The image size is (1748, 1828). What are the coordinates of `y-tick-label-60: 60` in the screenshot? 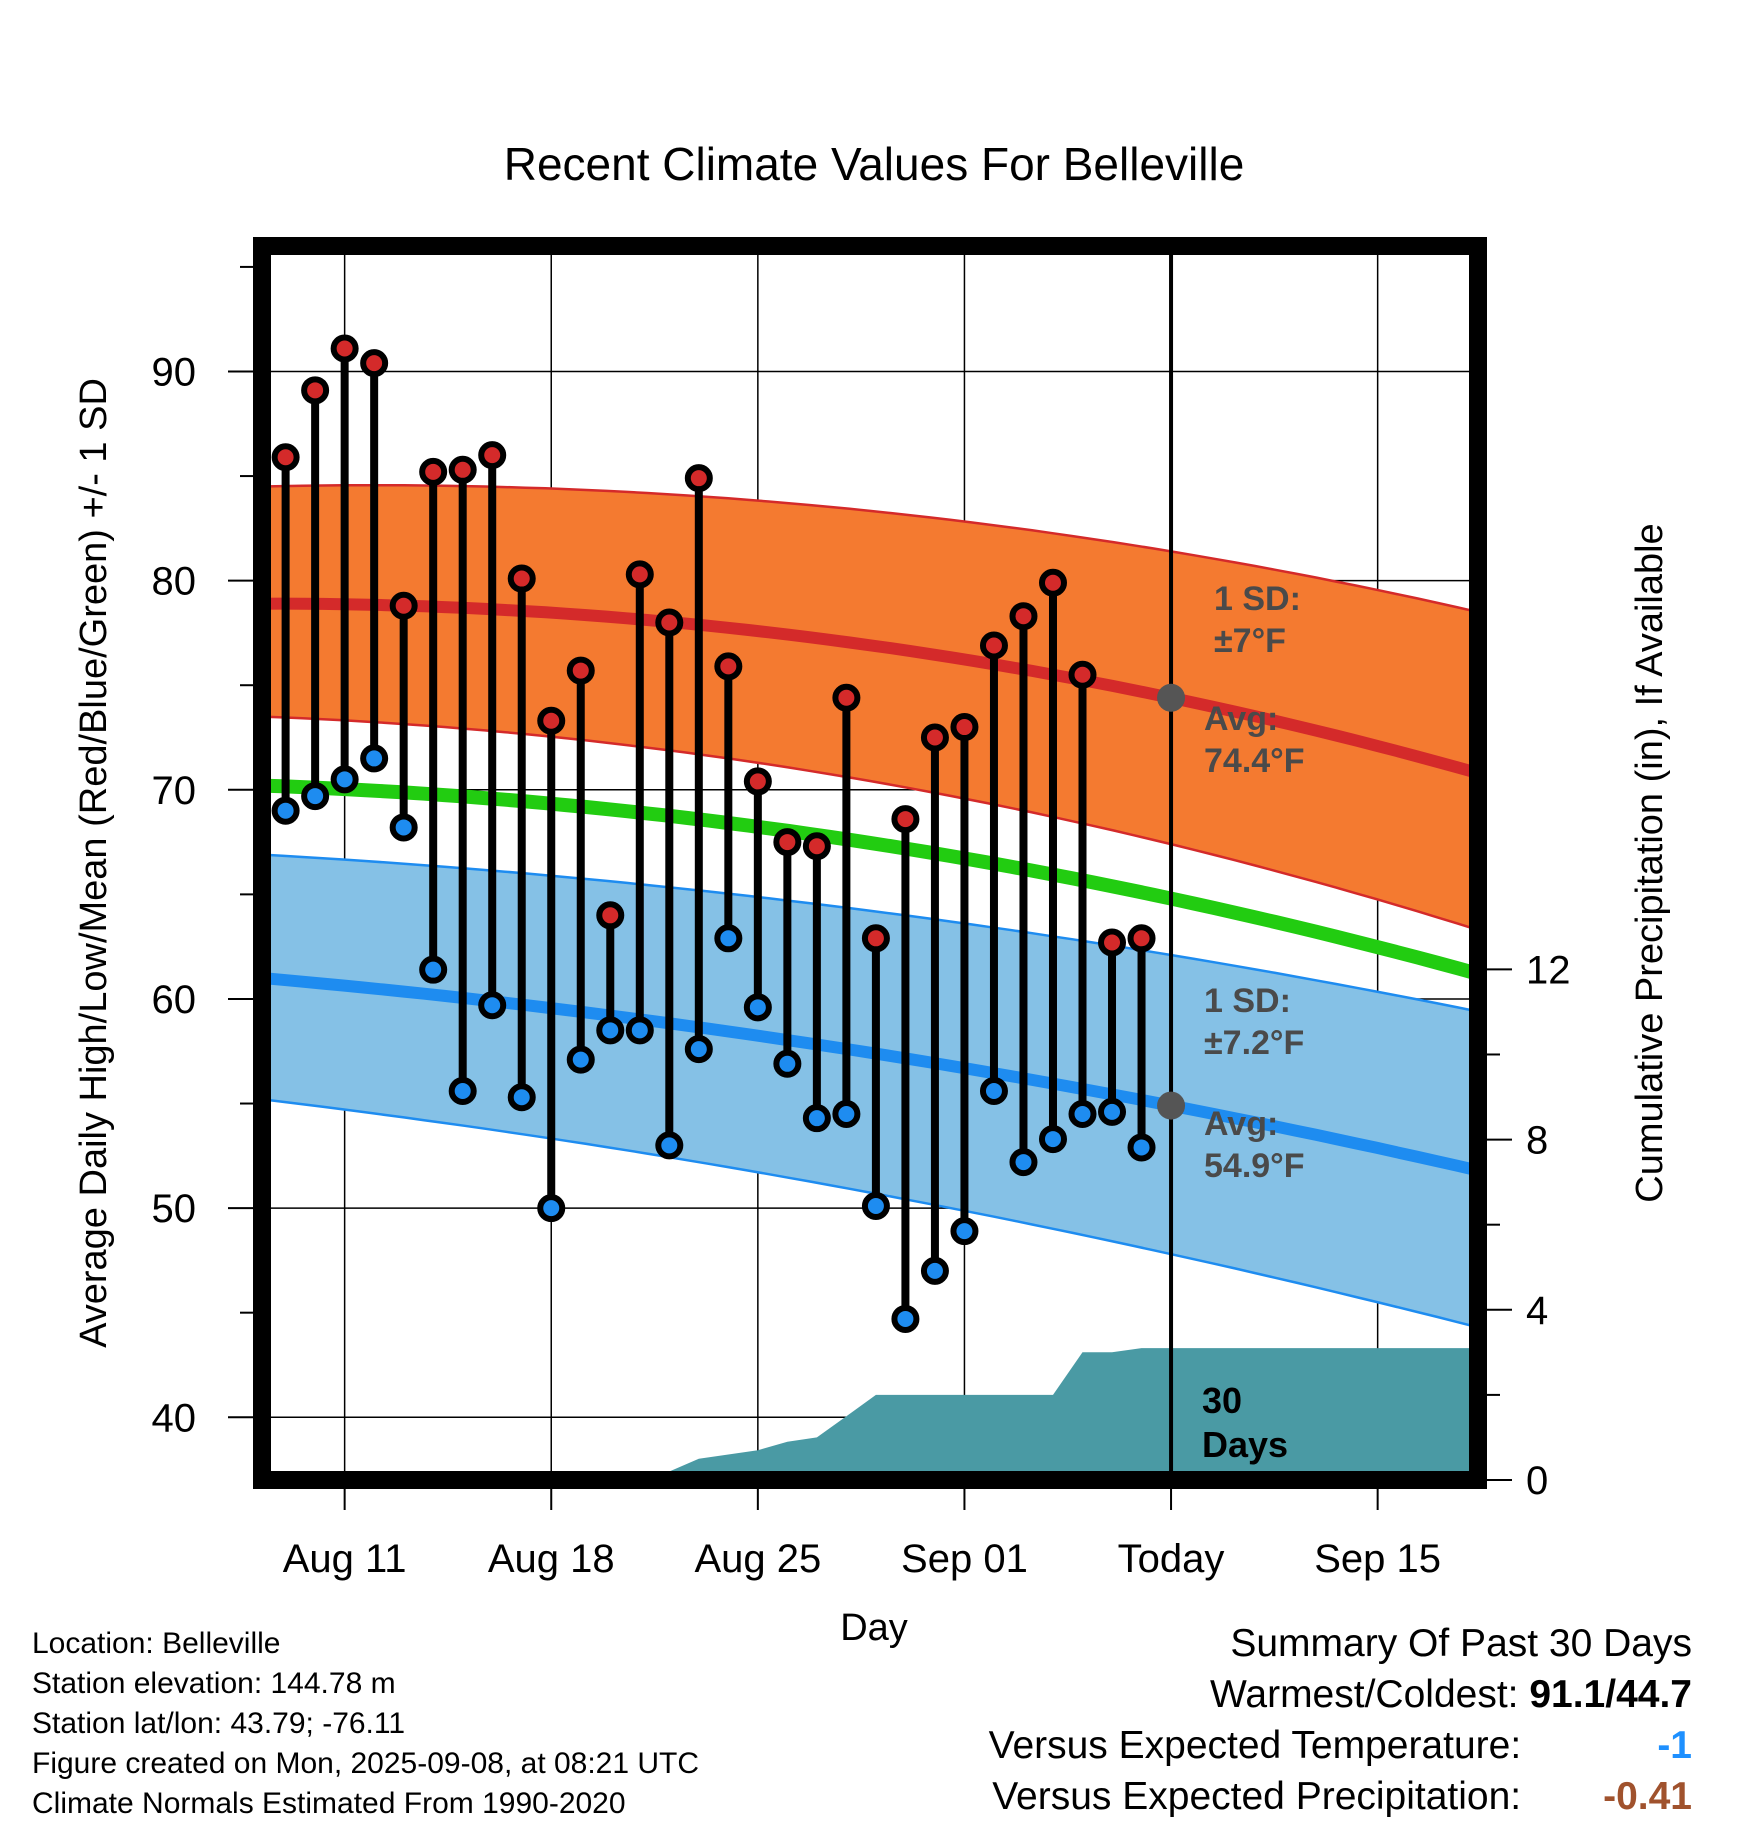 It's located at (174, 1000).